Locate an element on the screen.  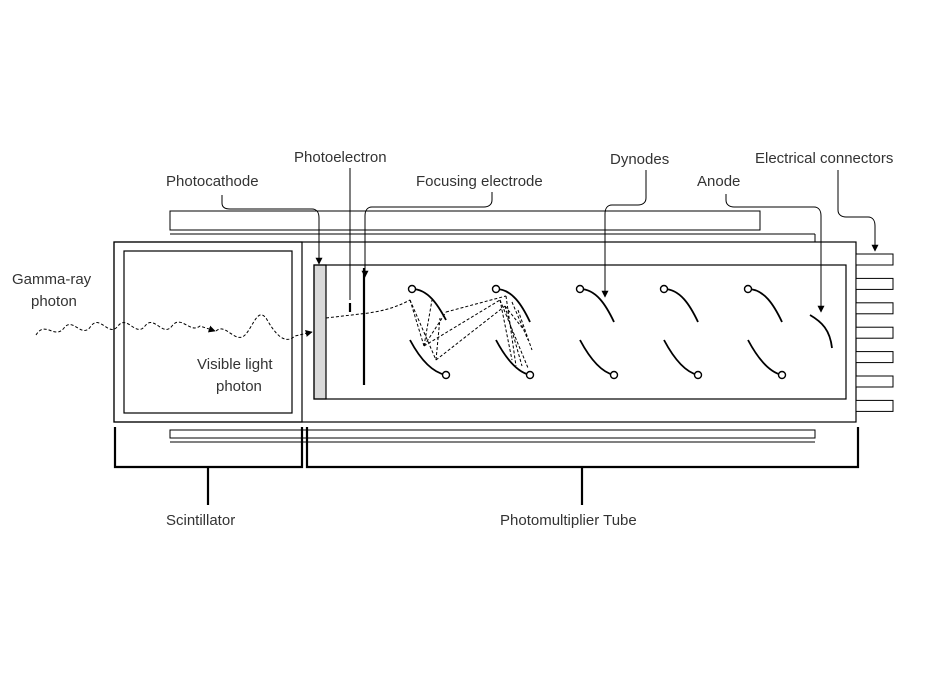
visible-light-path is located at coordinates (264, 327).